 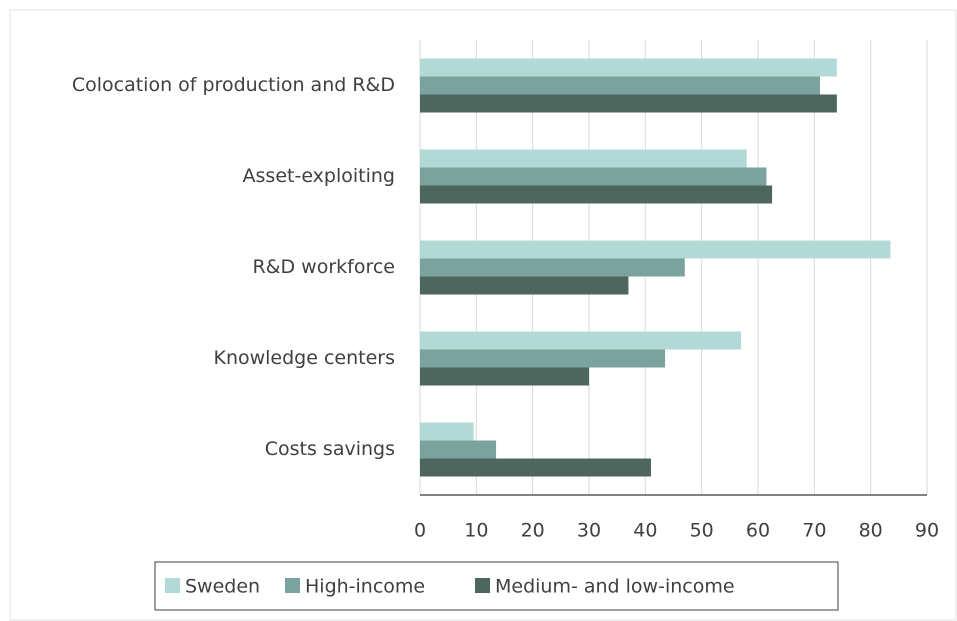 I want to click on legend-label: Medium- and low-income, so click(x=615, y=587).